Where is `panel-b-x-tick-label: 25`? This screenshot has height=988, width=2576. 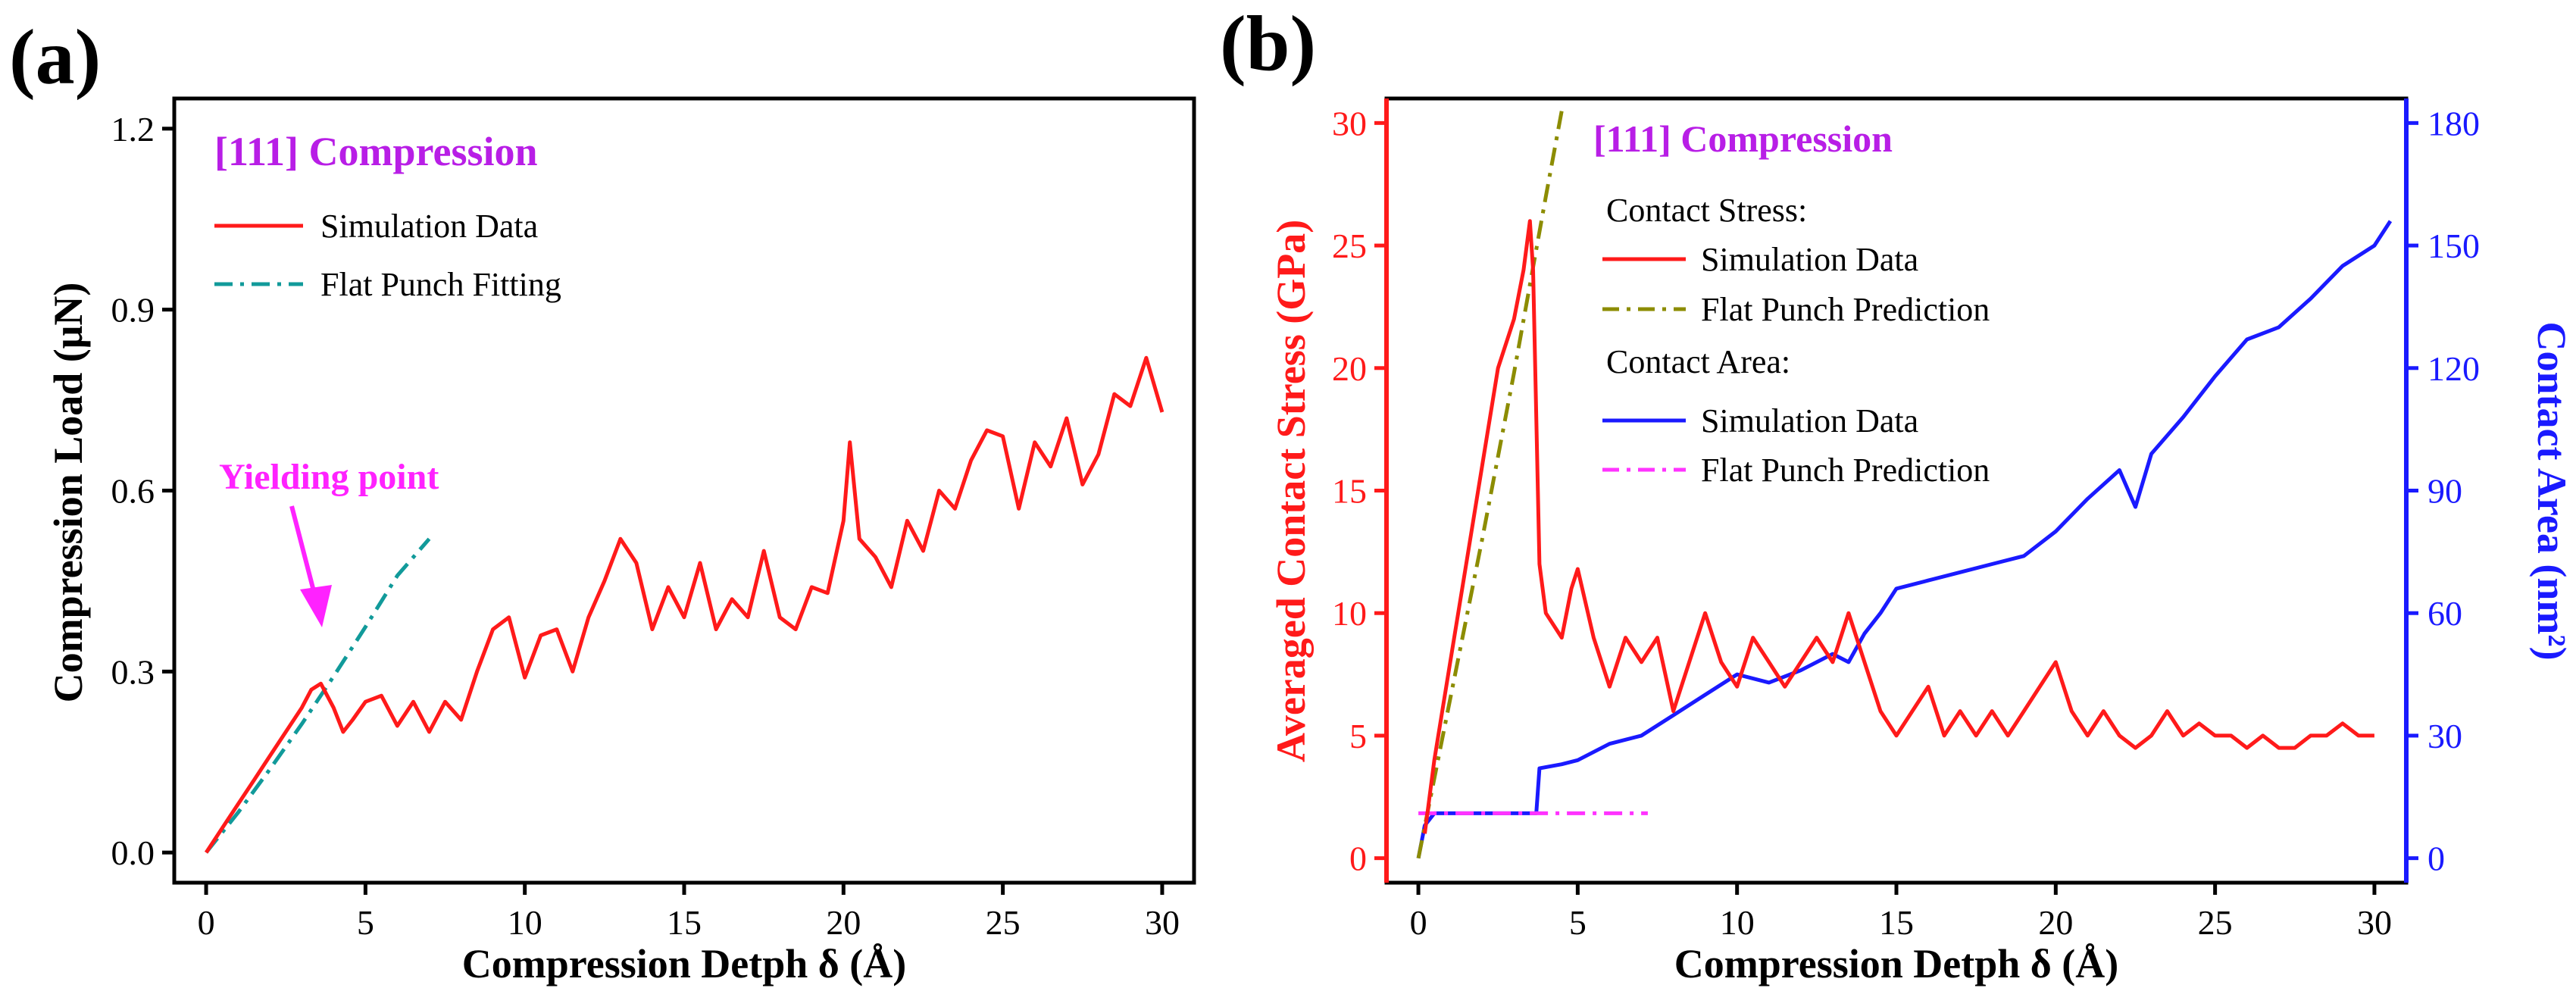 panel-b-x-tick-label: 25 is located at coordinates (2215, 922).